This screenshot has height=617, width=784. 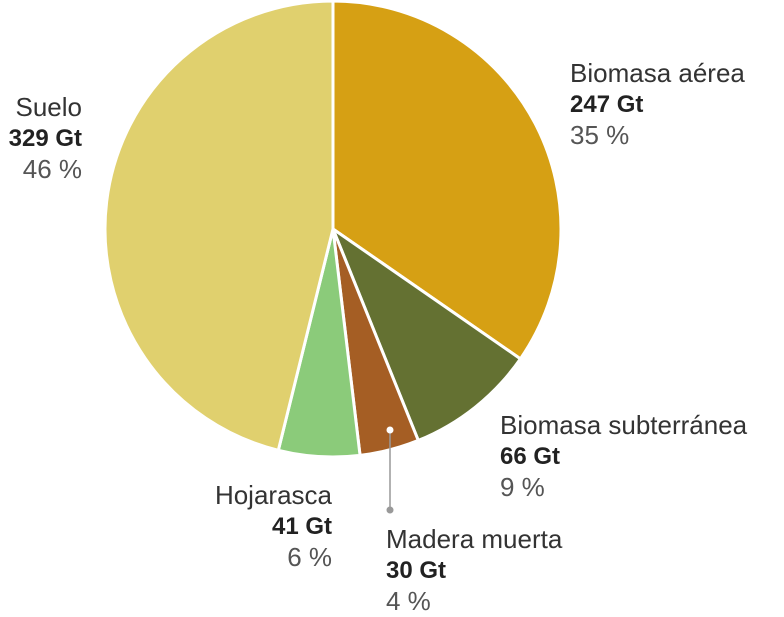 I want to click on label-hojarasca: Hojarasca 41 Gt 6 %, so click(x=273, y=526).